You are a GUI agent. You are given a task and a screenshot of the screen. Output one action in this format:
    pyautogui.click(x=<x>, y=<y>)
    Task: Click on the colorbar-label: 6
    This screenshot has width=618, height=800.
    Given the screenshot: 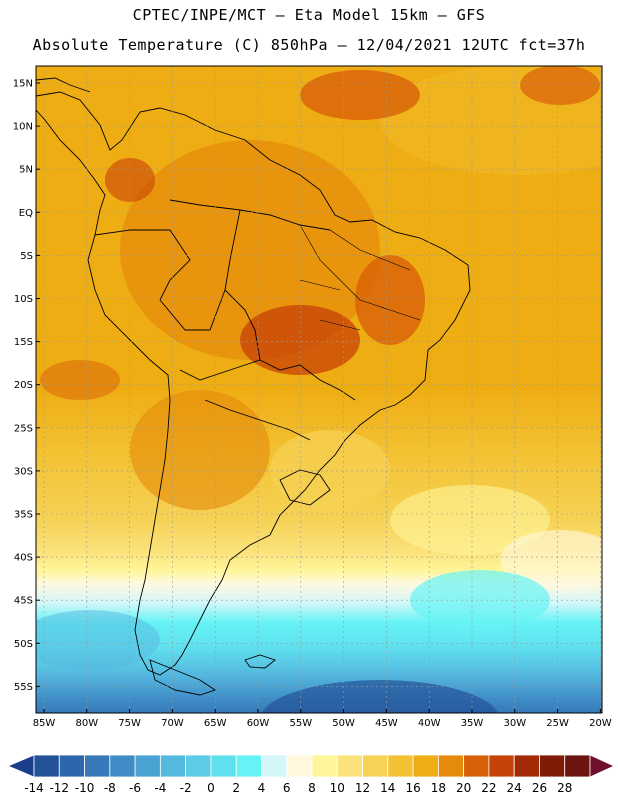 What is the action you would take?
    pyautogui.click(x=287, y=788)
    